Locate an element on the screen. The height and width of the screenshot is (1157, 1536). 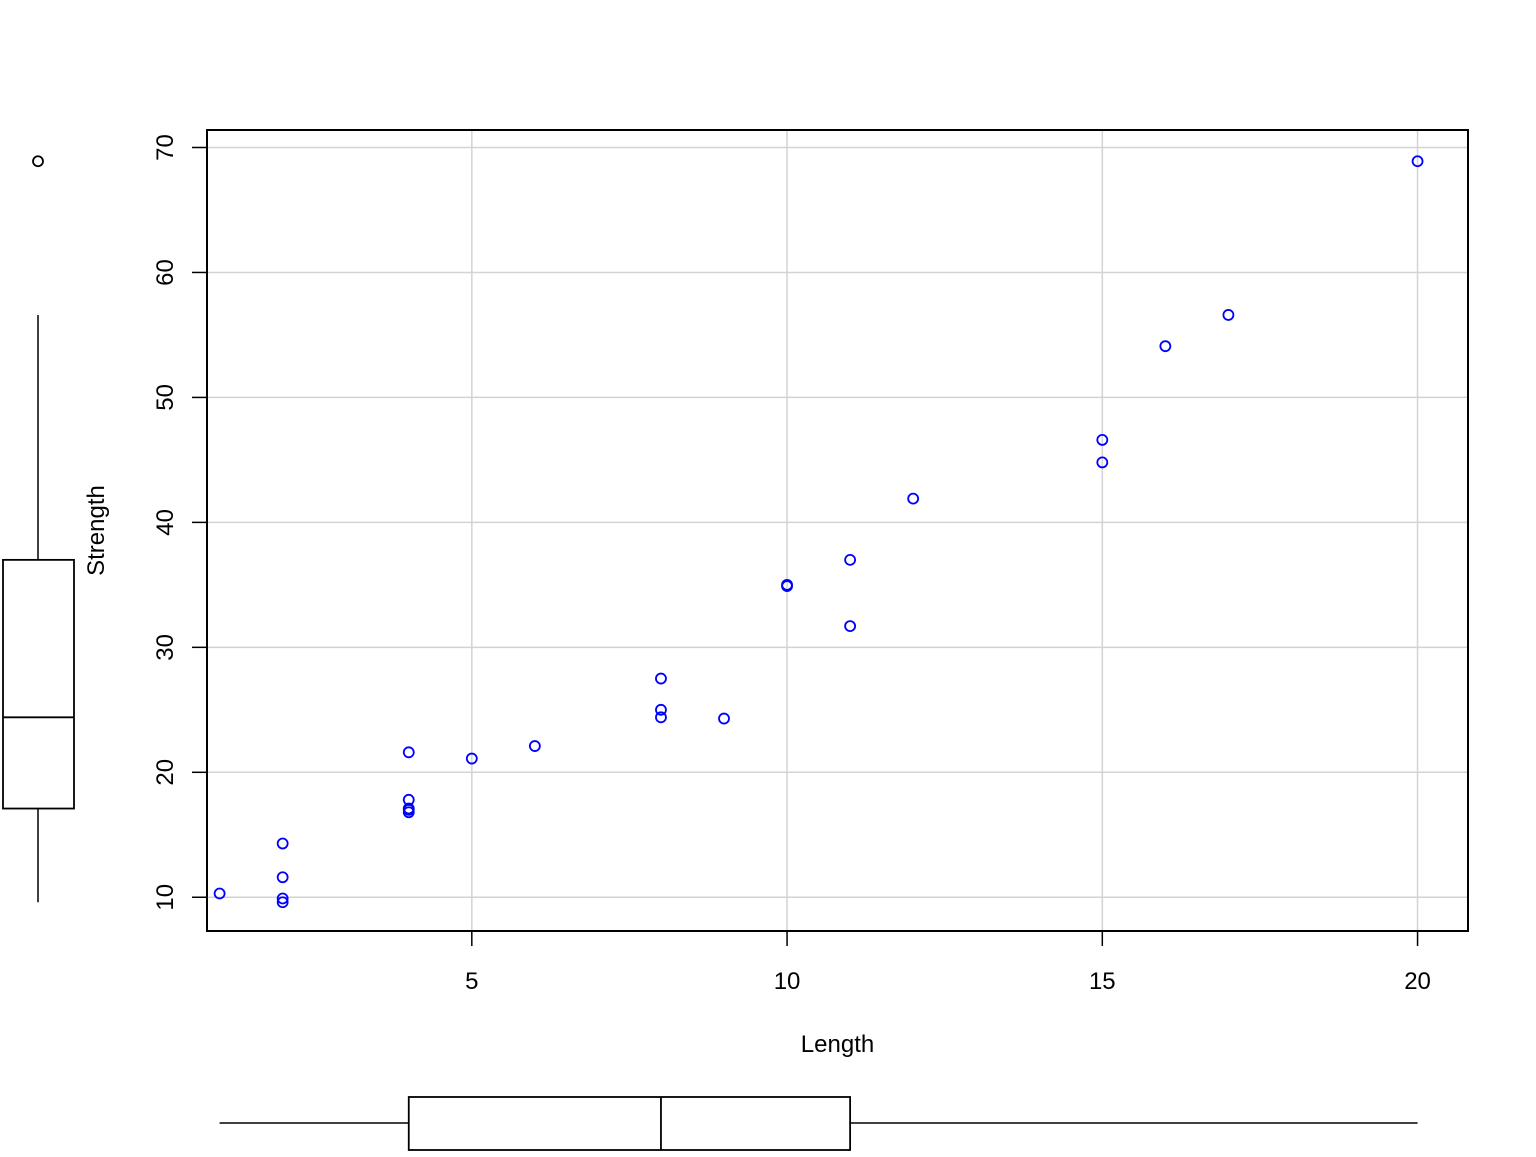
y-axis-label: Strength is located at coordinates (96, 530).